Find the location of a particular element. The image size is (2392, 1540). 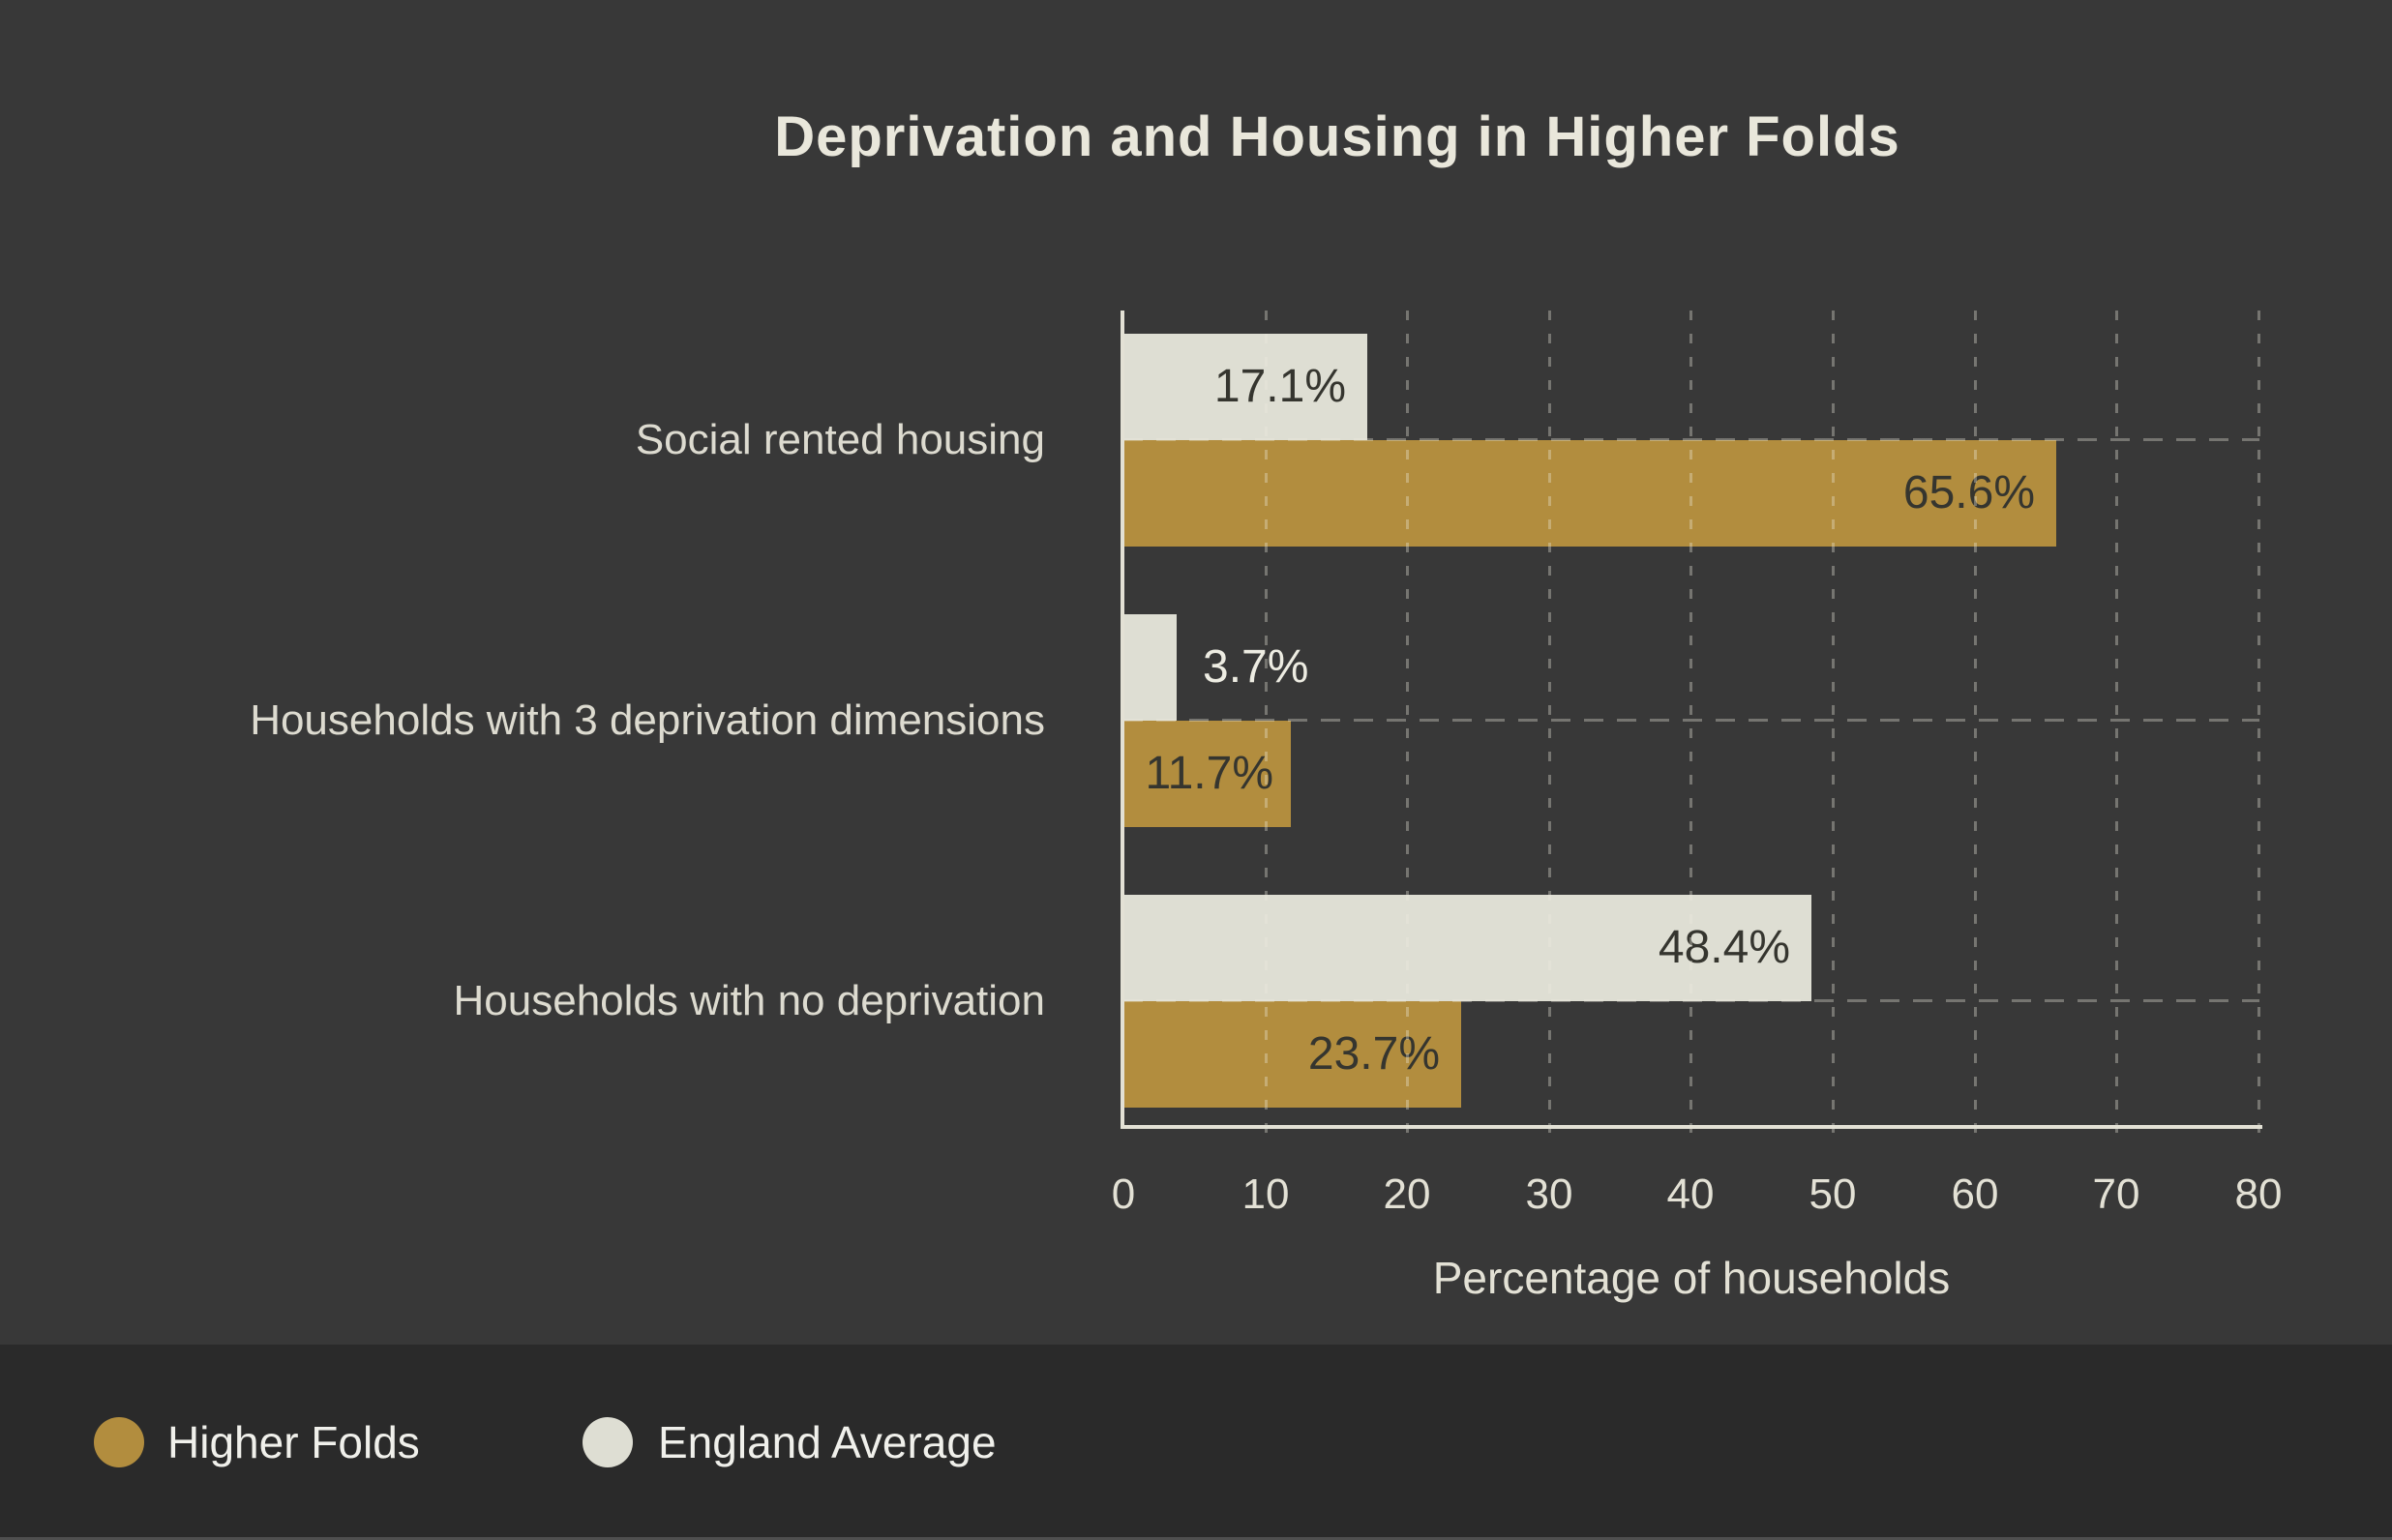

value-label-3-deprivation-higher-folds: 11.7% is located at coordinates (1209, 773).